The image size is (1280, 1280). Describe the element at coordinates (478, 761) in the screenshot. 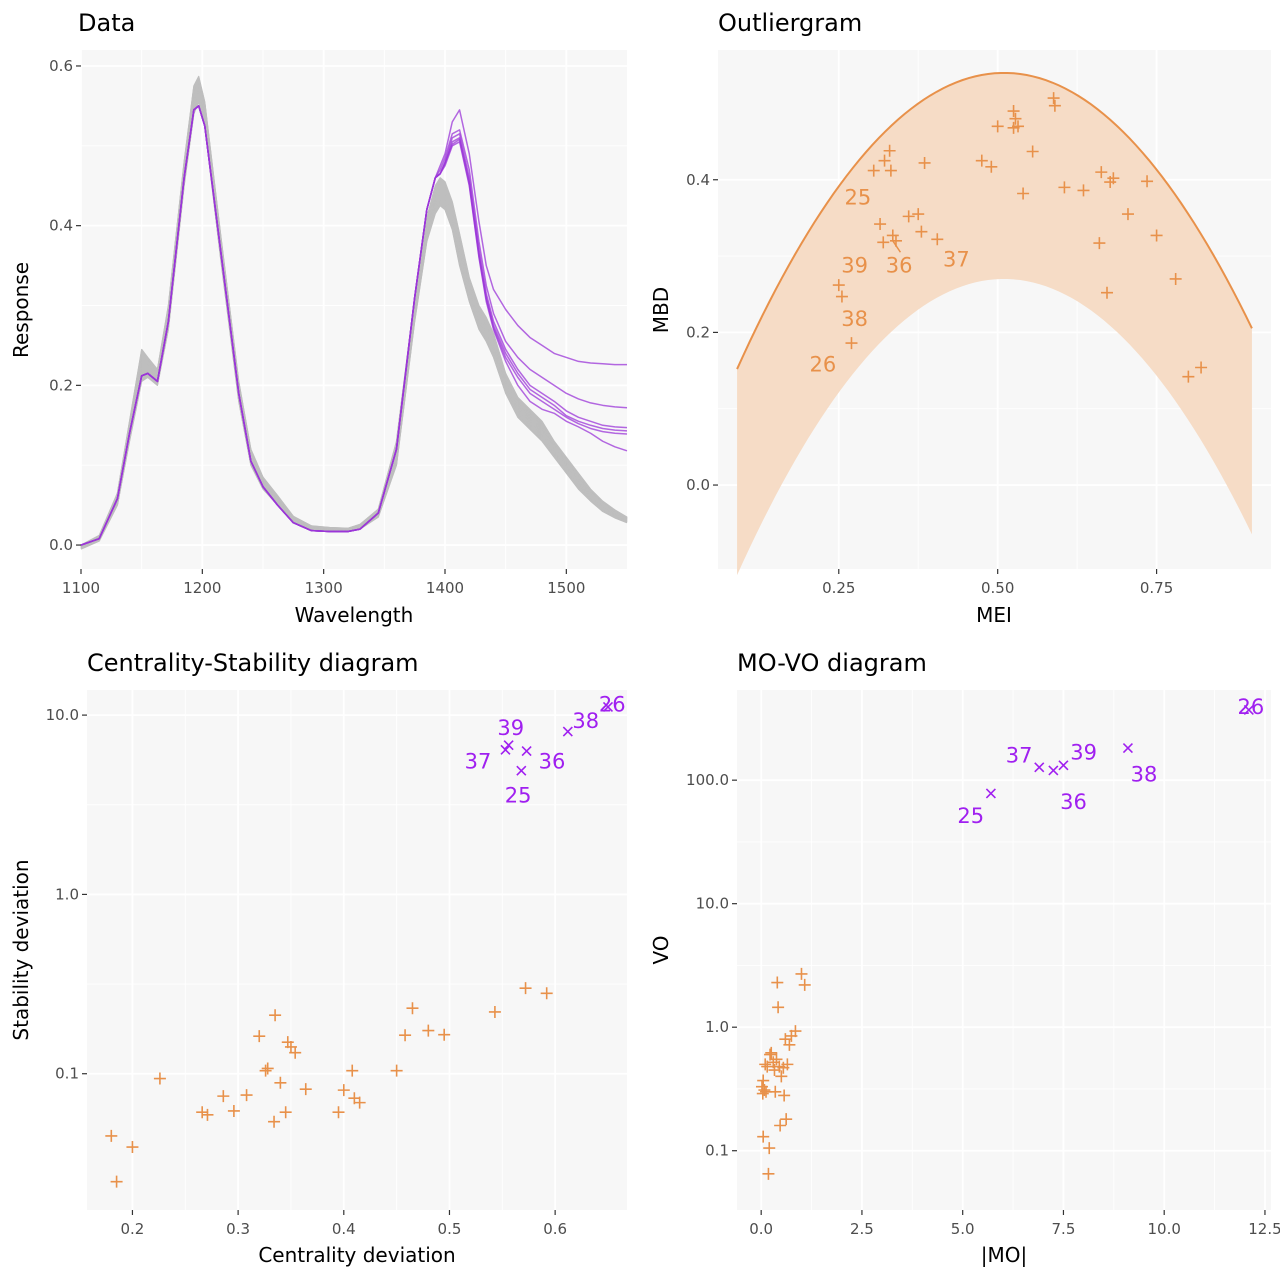

I see `cs-outlier-label: 37` at that location.